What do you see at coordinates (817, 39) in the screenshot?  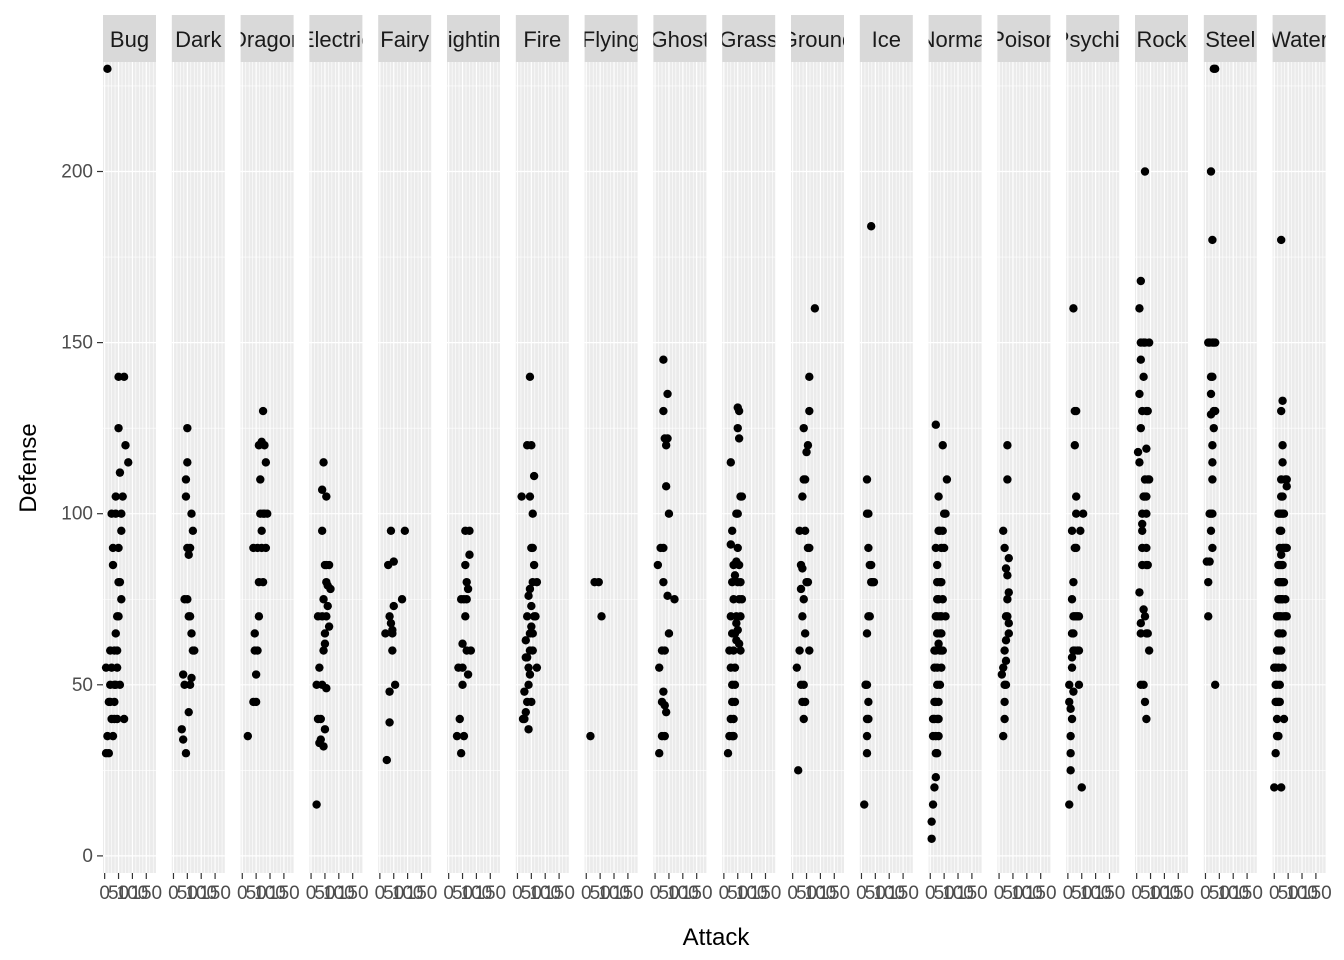 I see `facet-strip-label: Ground` at bounding box center [817, 39].